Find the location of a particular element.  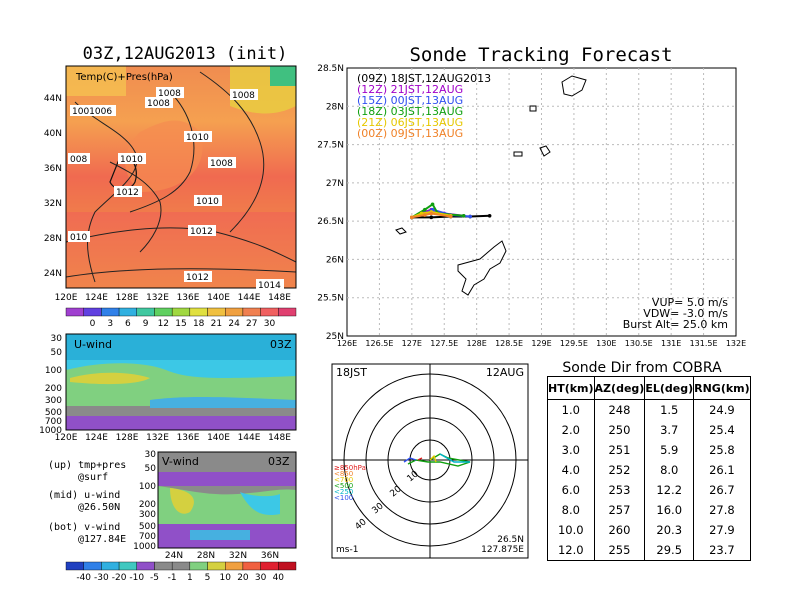

sonde-dir-title: Sonde Dir from COBRA is located at coordinates (642, 368).